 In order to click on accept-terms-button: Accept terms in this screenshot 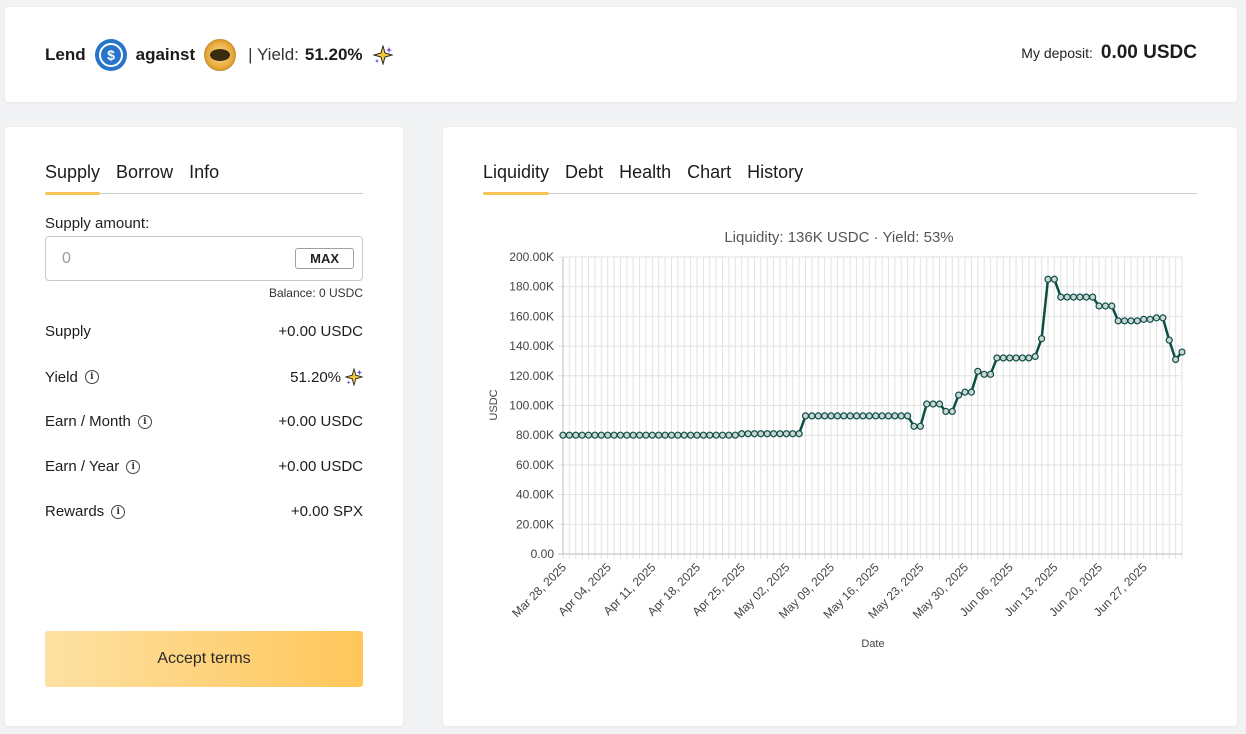, I will do `click(204, 659)`.